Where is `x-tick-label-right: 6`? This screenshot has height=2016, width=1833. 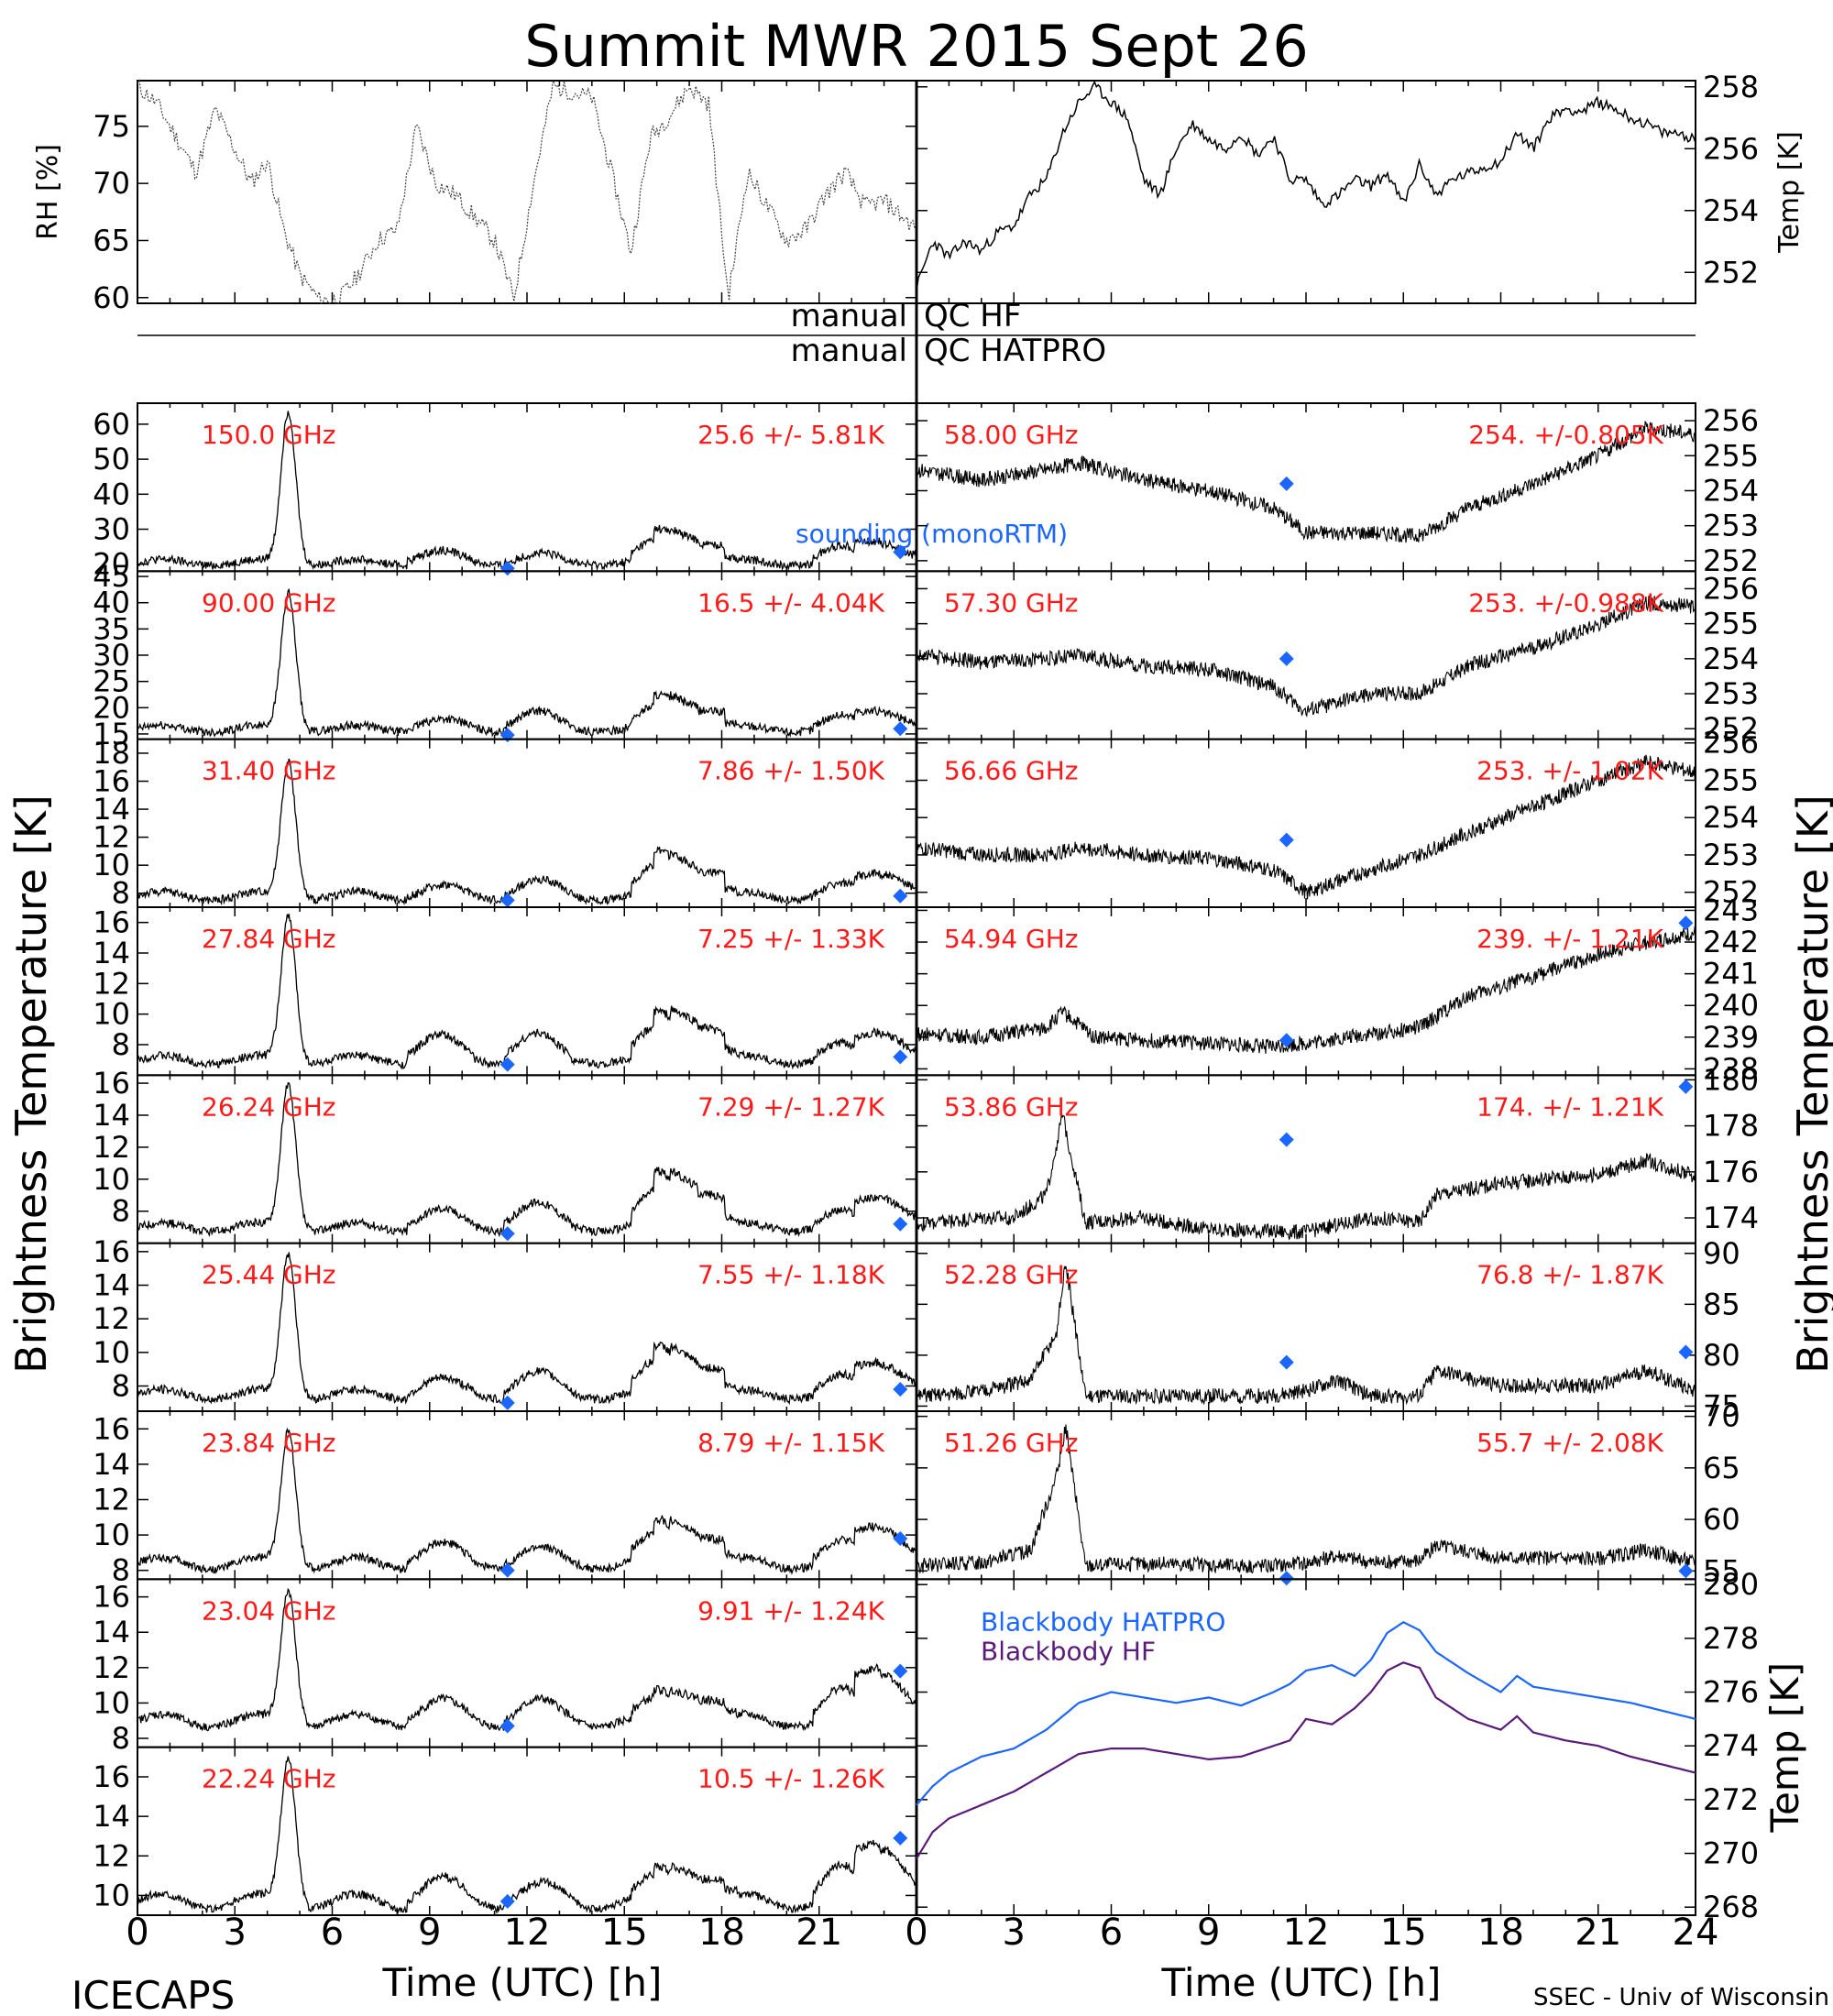
x-tick-label-right: 6 is located at coordinates (1111, 1933).